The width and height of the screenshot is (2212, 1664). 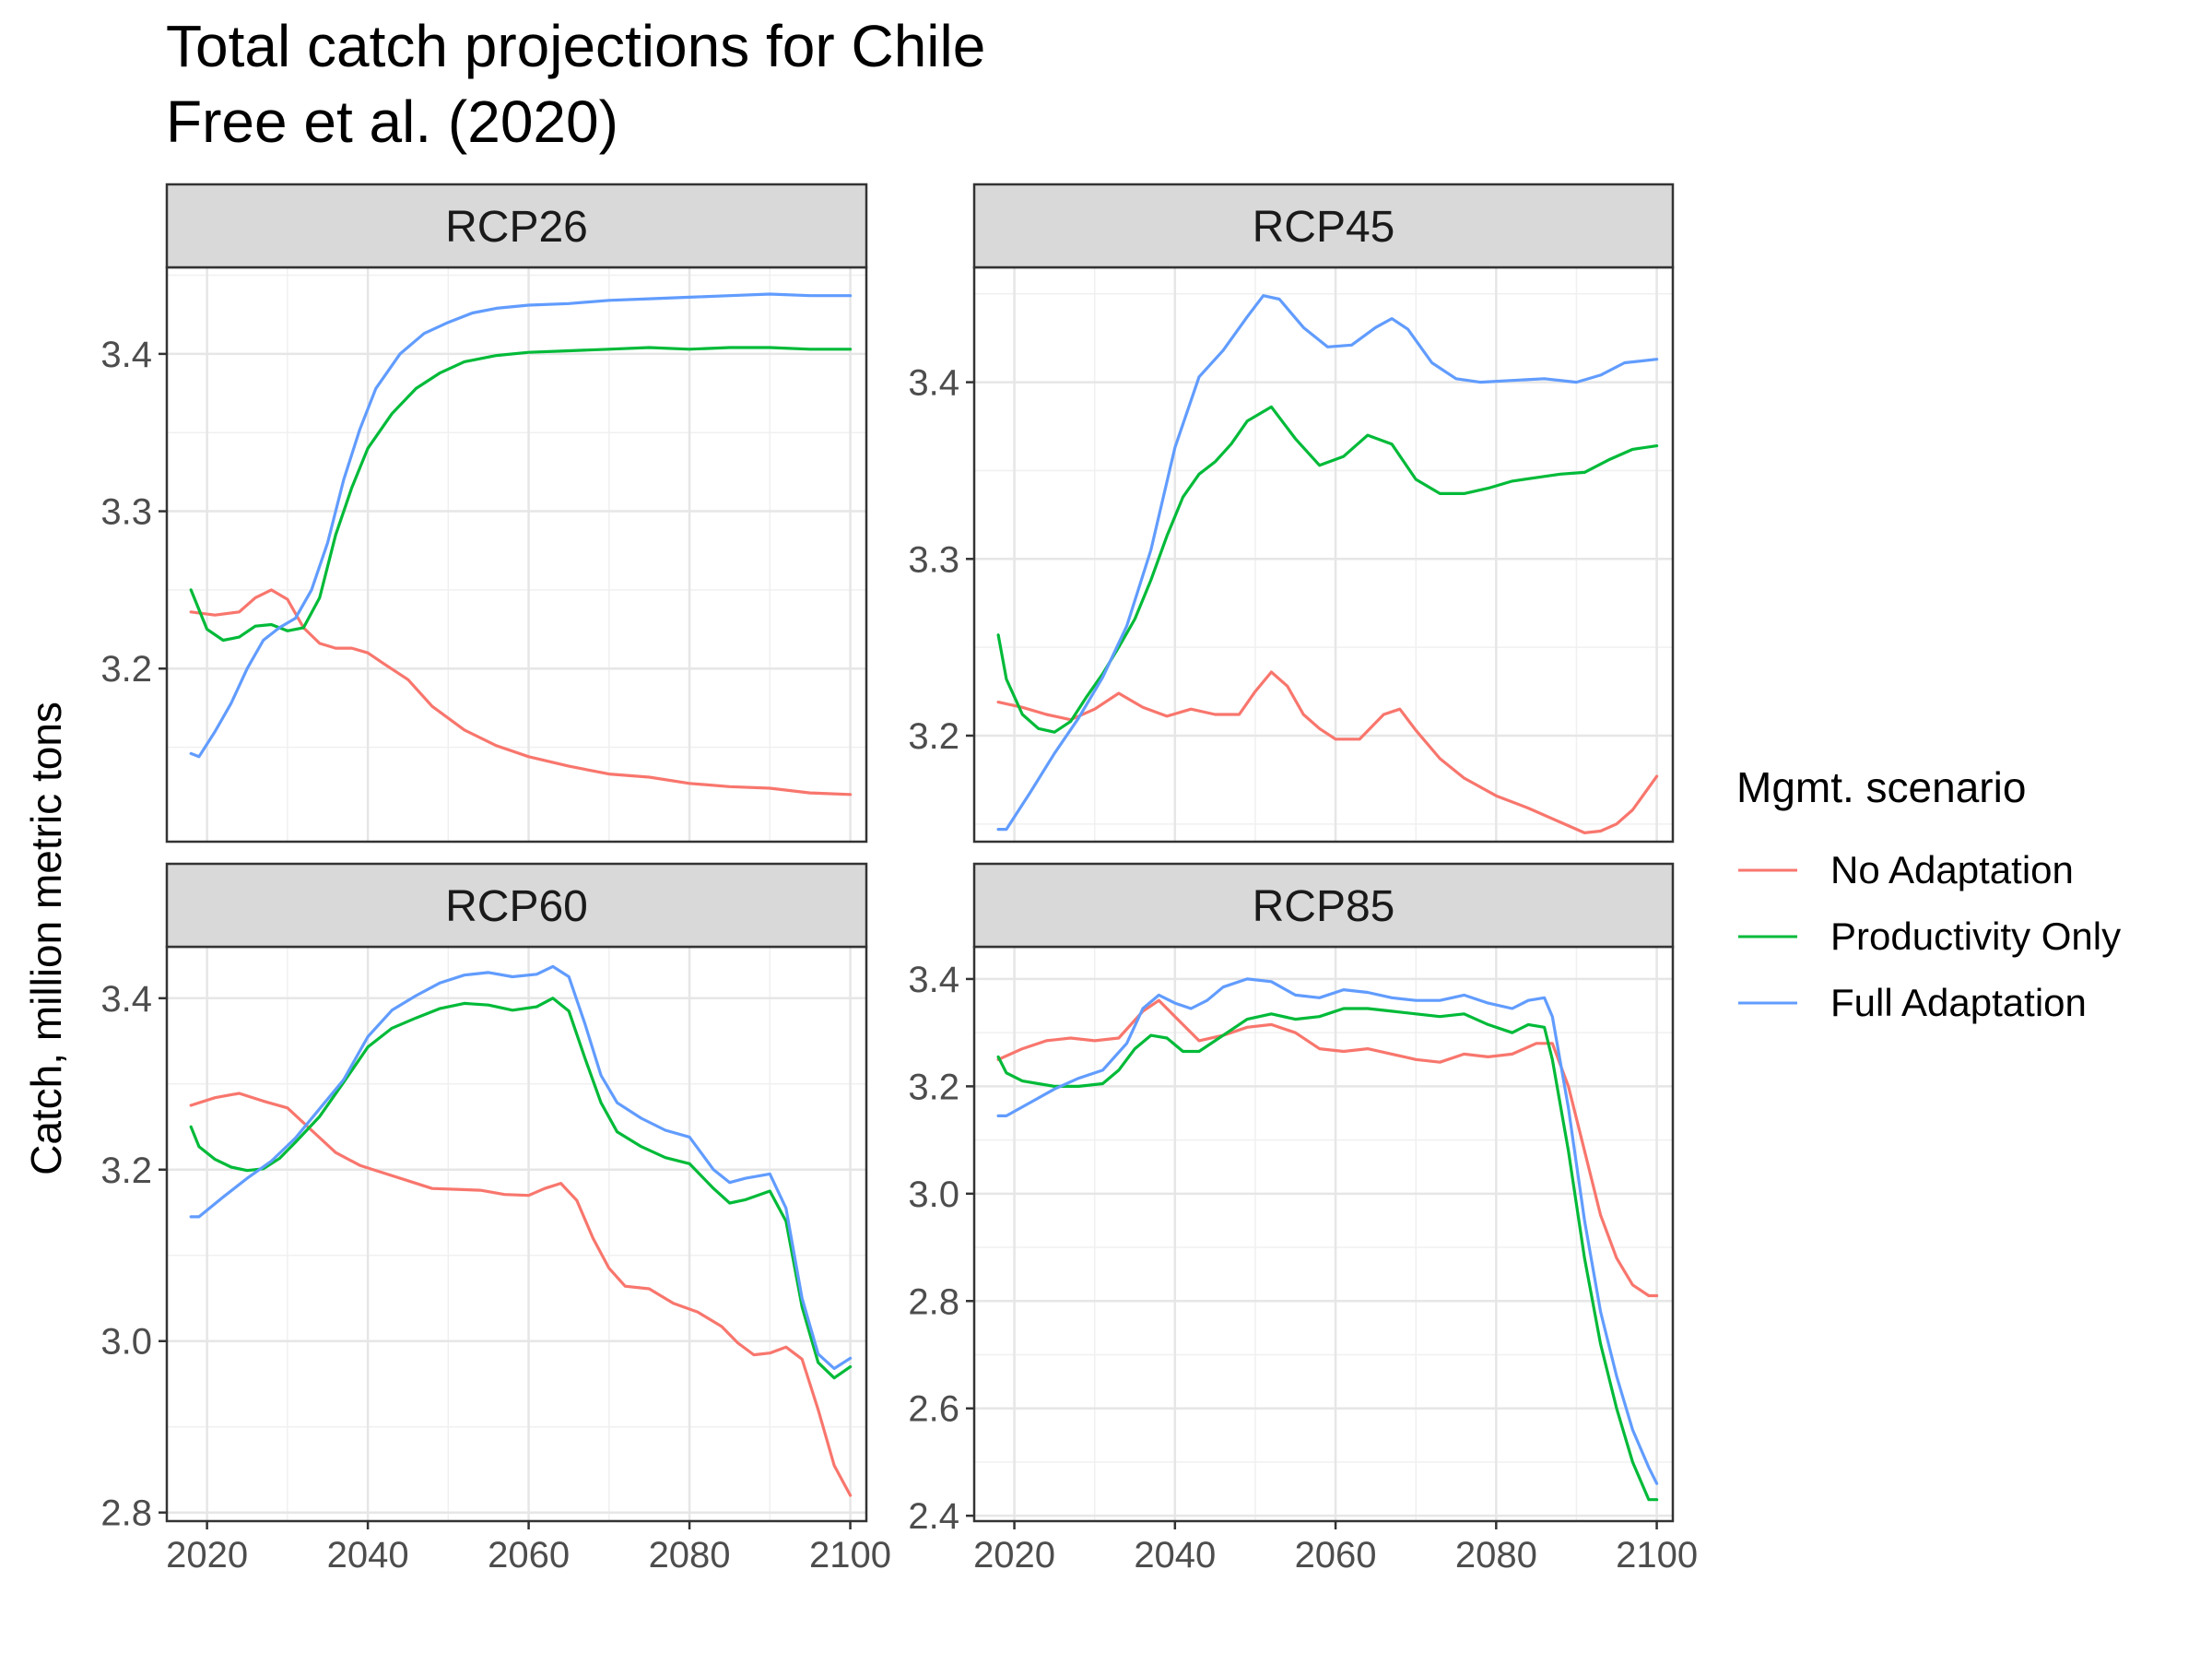 I want to click on facet-strip-label: RCP60, so click(x=516, y=906).